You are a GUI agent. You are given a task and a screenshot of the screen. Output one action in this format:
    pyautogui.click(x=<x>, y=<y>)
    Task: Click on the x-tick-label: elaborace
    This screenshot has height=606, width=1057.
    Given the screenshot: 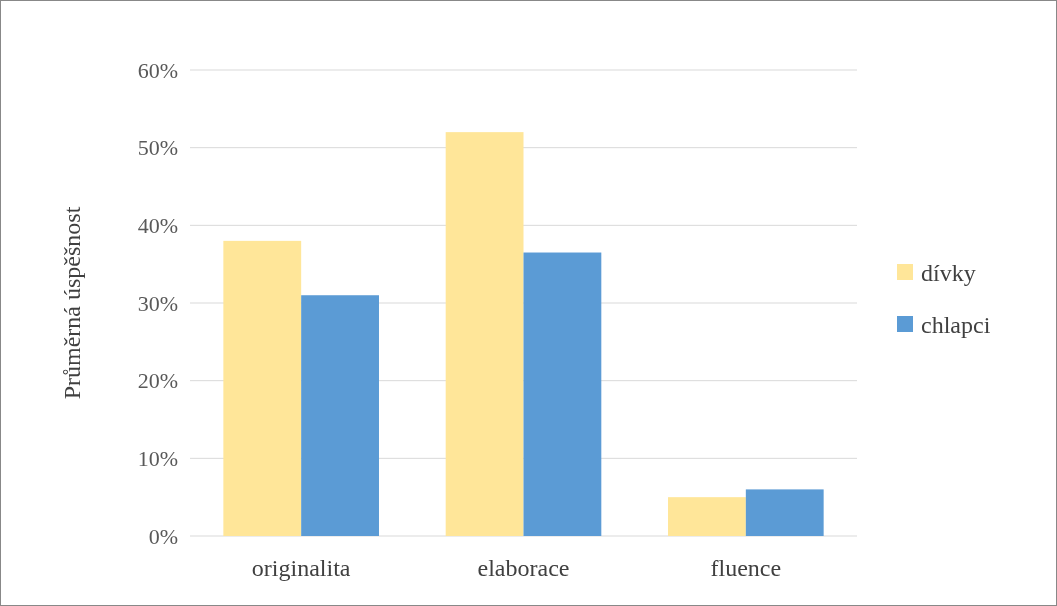 What is the action you would take?
    pyautogui.click(x=523, y=568)
    